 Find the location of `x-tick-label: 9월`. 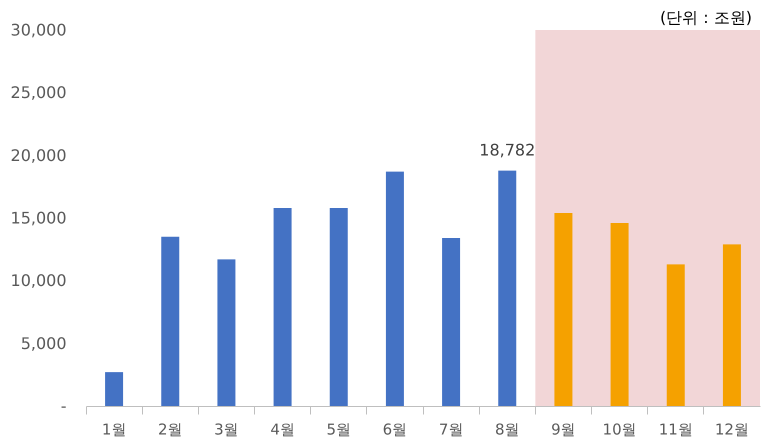

x-tick-label: 9월 is located at coordinates (563, 429).